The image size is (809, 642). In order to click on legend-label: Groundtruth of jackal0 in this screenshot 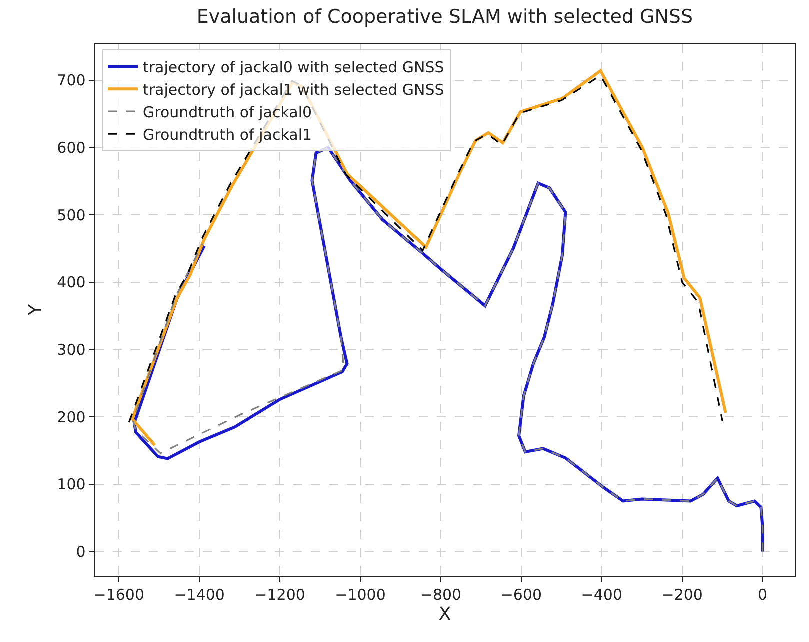, I will do `click(227, 112)`.